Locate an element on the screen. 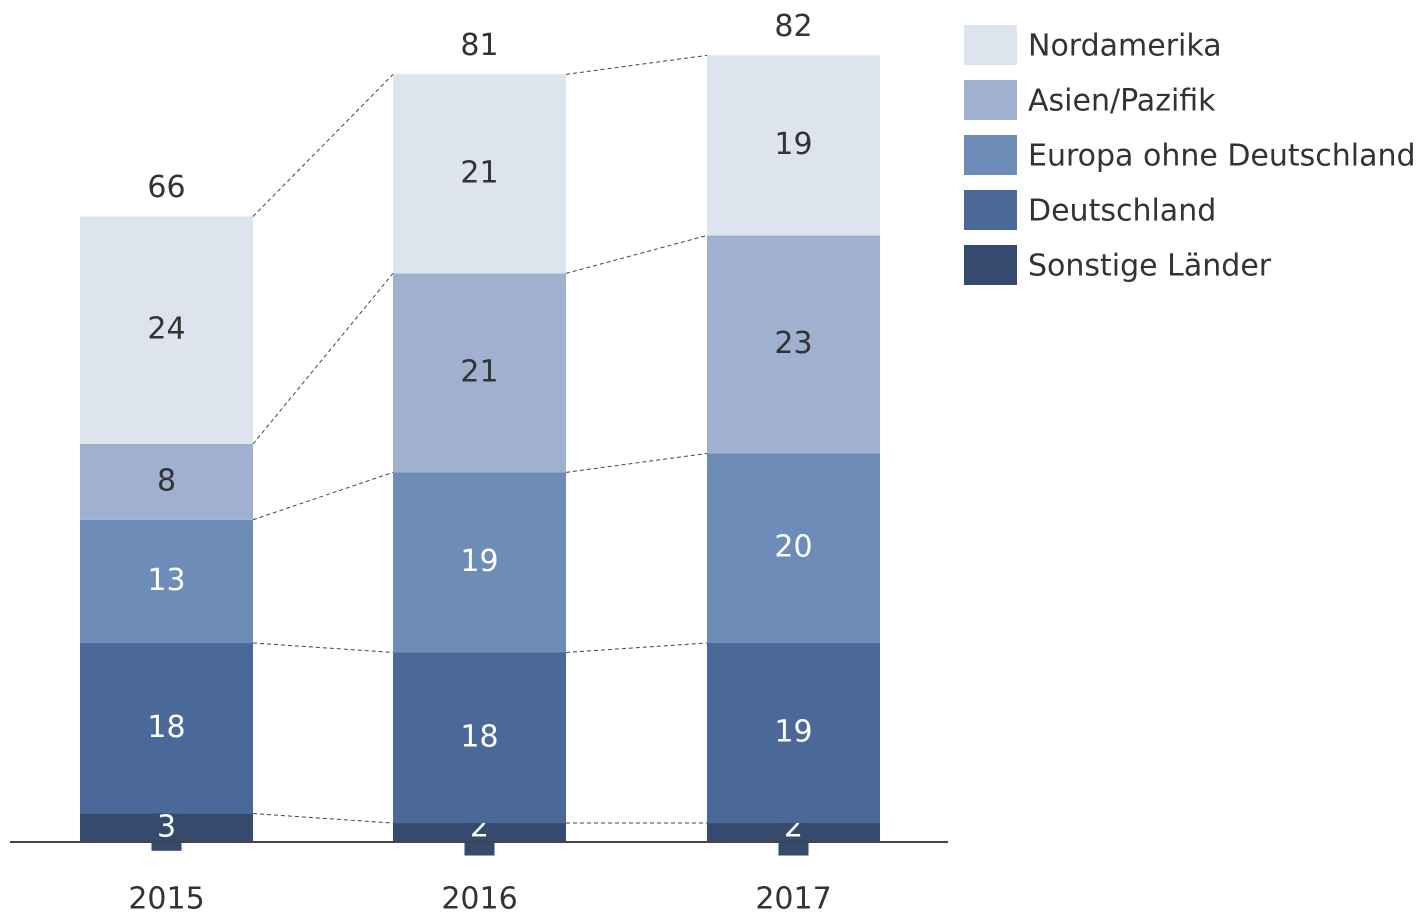 The width and height of the screenshot is (1424, 918). total-label: 66 is located at coordinates (166, 187).